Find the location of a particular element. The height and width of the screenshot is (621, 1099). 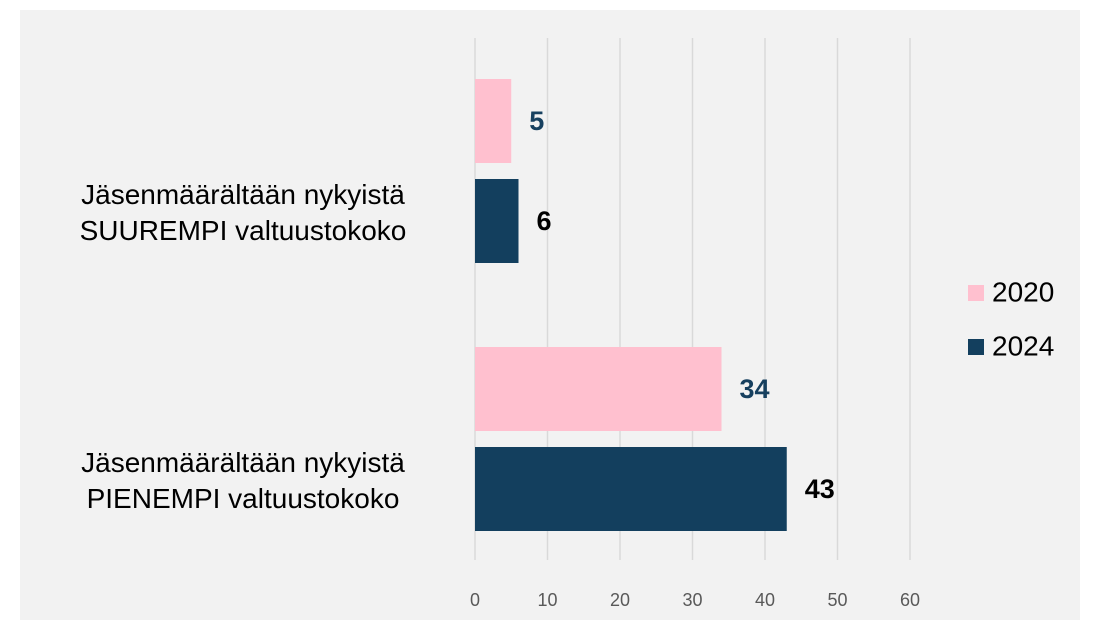

data-label: 6 is located at coordinates (544, 221).